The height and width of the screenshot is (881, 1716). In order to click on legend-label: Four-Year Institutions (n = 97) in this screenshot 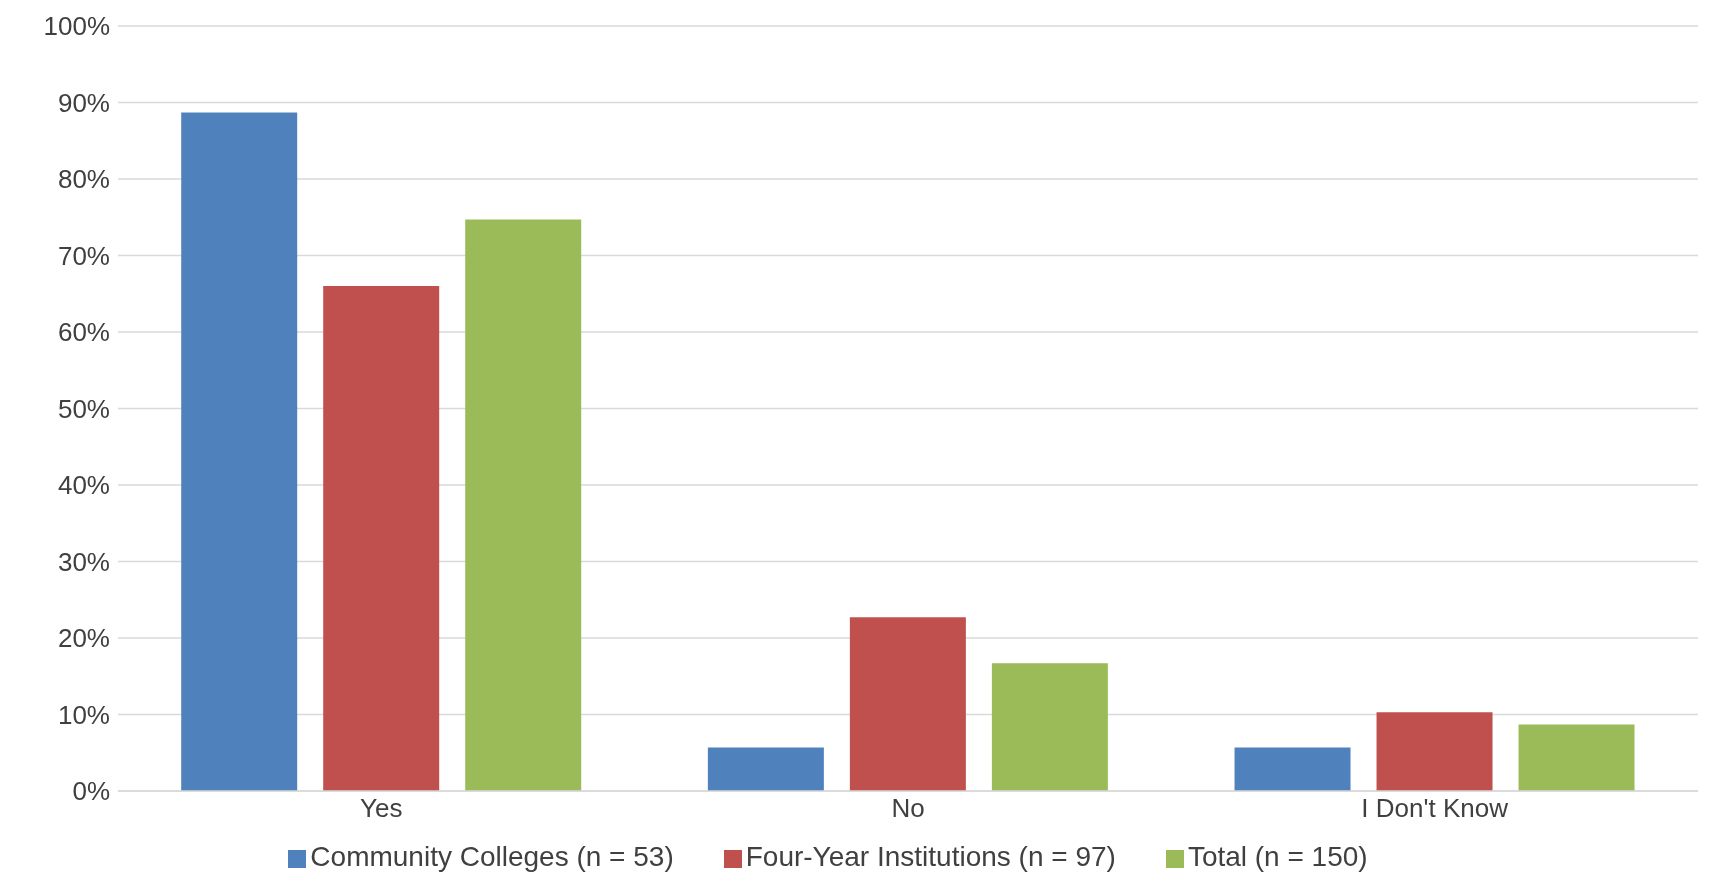, I will do `click(930, 856)`.